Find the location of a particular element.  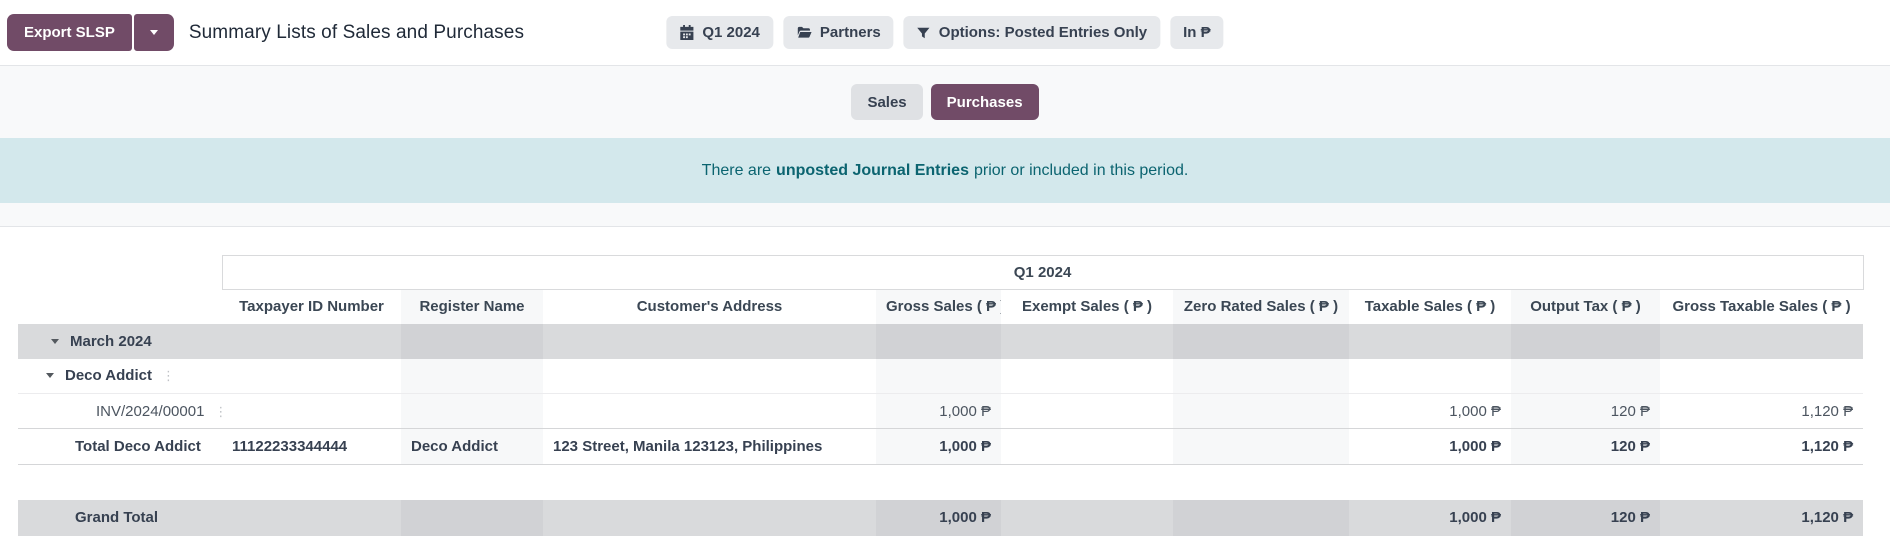

report-type-tabs: Sales Purchases is located at coordinates (945, 102).